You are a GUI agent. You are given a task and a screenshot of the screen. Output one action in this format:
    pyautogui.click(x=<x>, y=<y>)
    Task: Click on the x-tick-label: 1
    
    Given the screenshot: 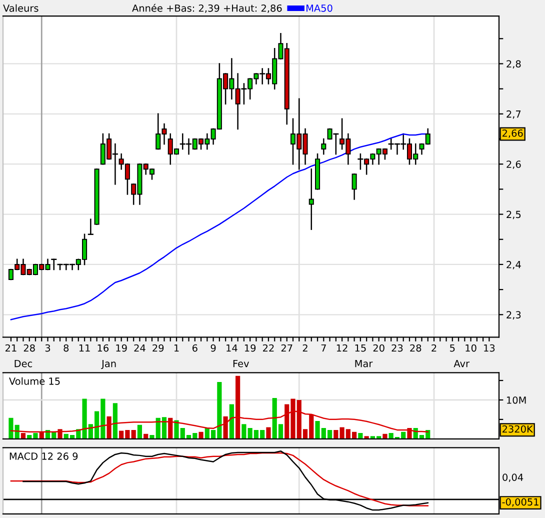 What is the action you would take?
    pyautogui.click(x=176, y=348)
    